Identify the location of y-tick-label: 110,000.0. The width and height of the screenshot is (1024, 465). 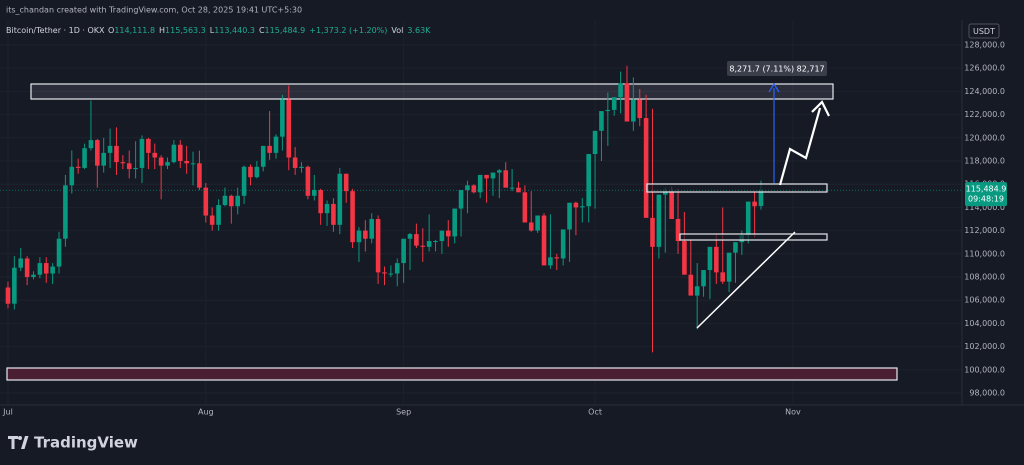
(984, 253).